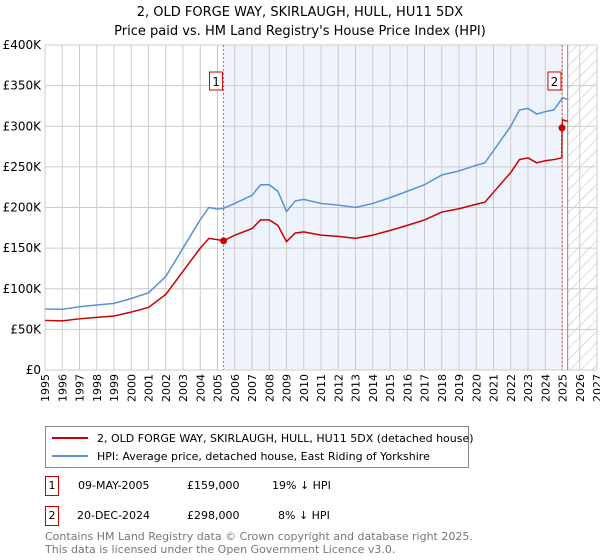 This screenshot has height=560, width=600. I want to click on x-tick-label: 2007, so click(252, 388).